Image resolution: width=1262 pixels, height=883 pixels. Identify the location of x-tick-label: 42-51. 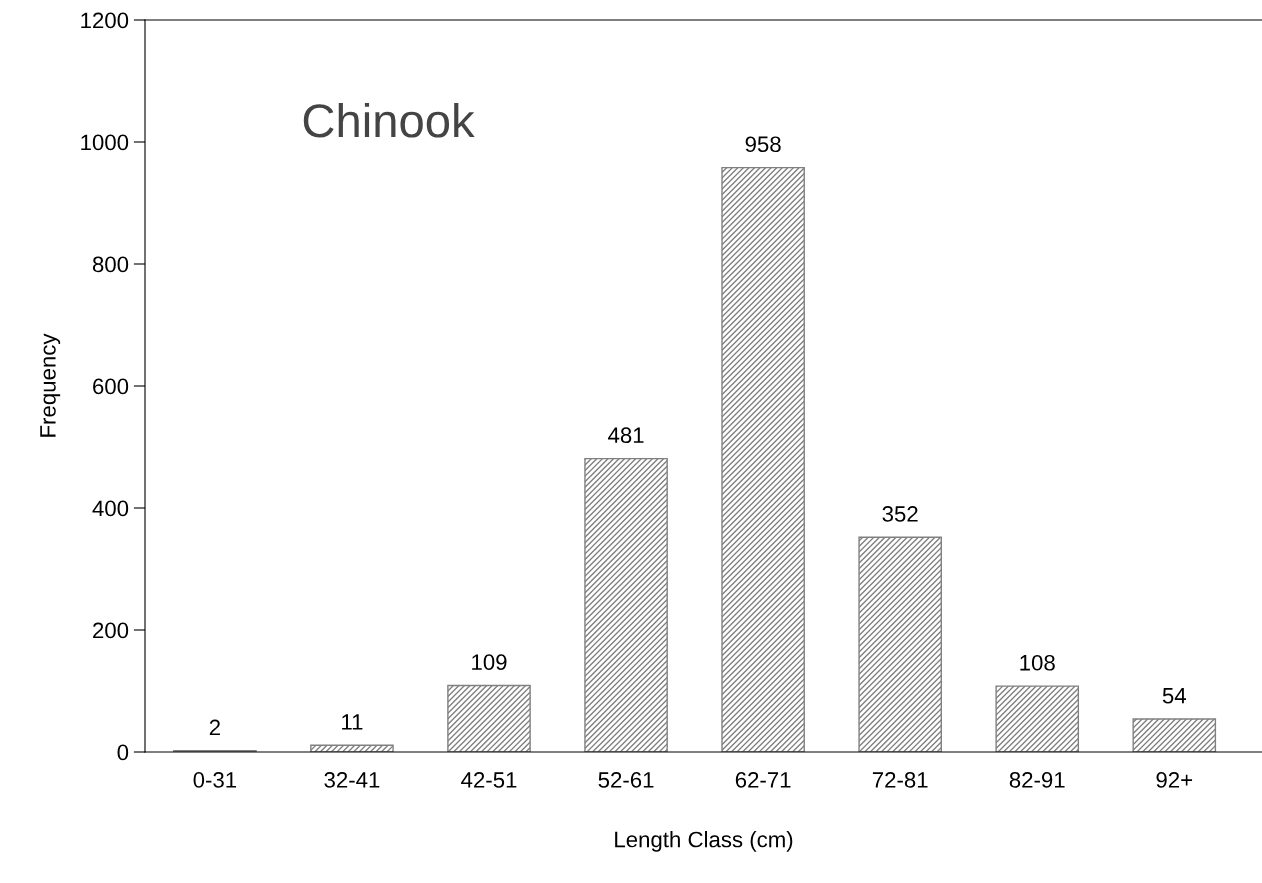
(489, 780).